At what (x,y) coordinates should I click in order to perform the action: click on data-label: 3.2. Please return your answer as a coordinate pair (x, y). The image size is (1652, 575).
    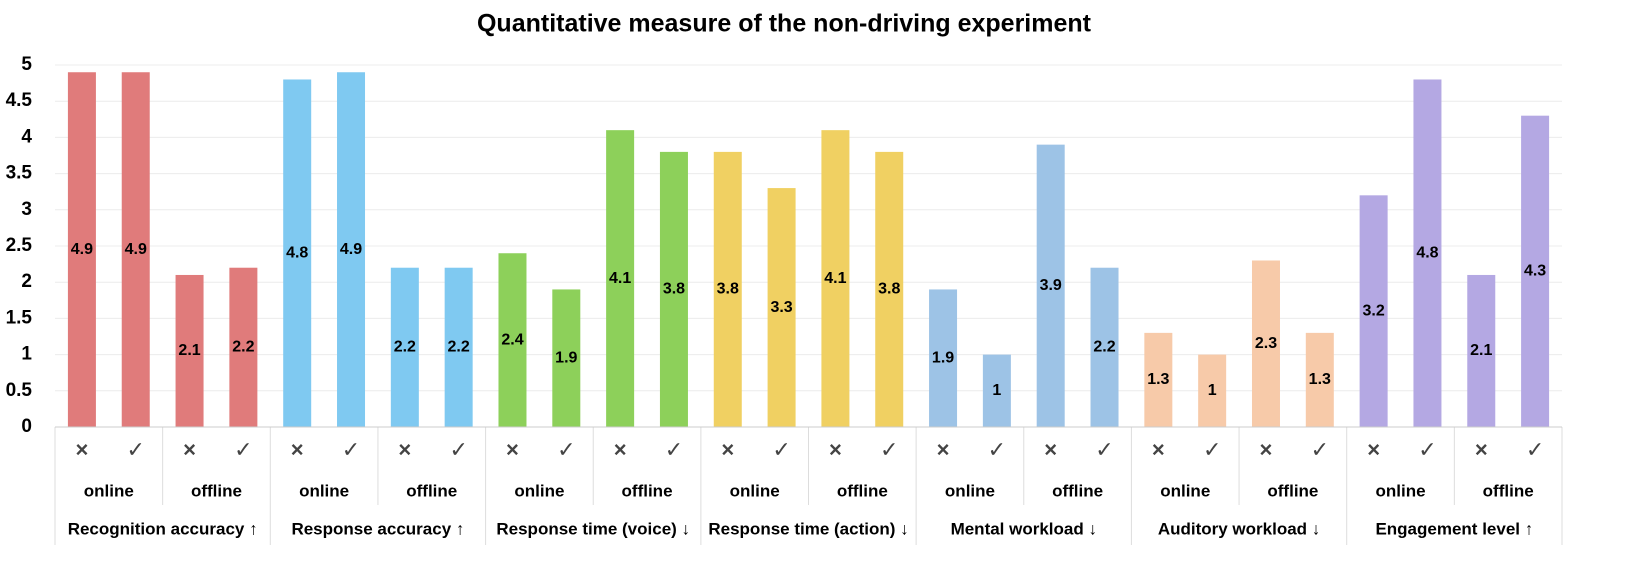
    Looking at the image, I should click on (1374, 310).